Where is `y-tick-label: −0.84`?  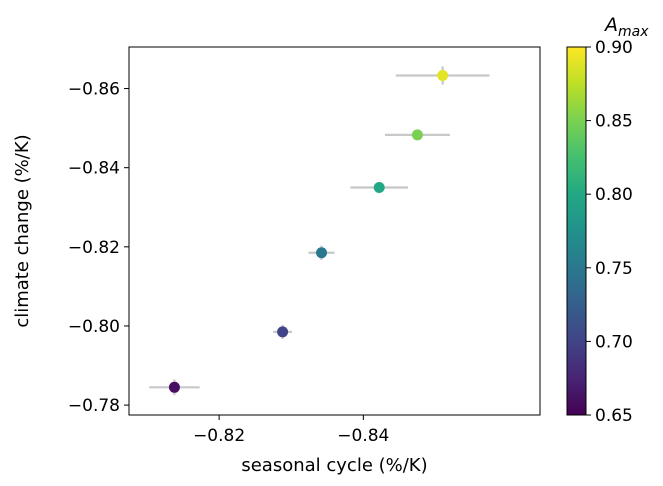 y-tick-label: −0.84 is located at coordinates (94, 169).